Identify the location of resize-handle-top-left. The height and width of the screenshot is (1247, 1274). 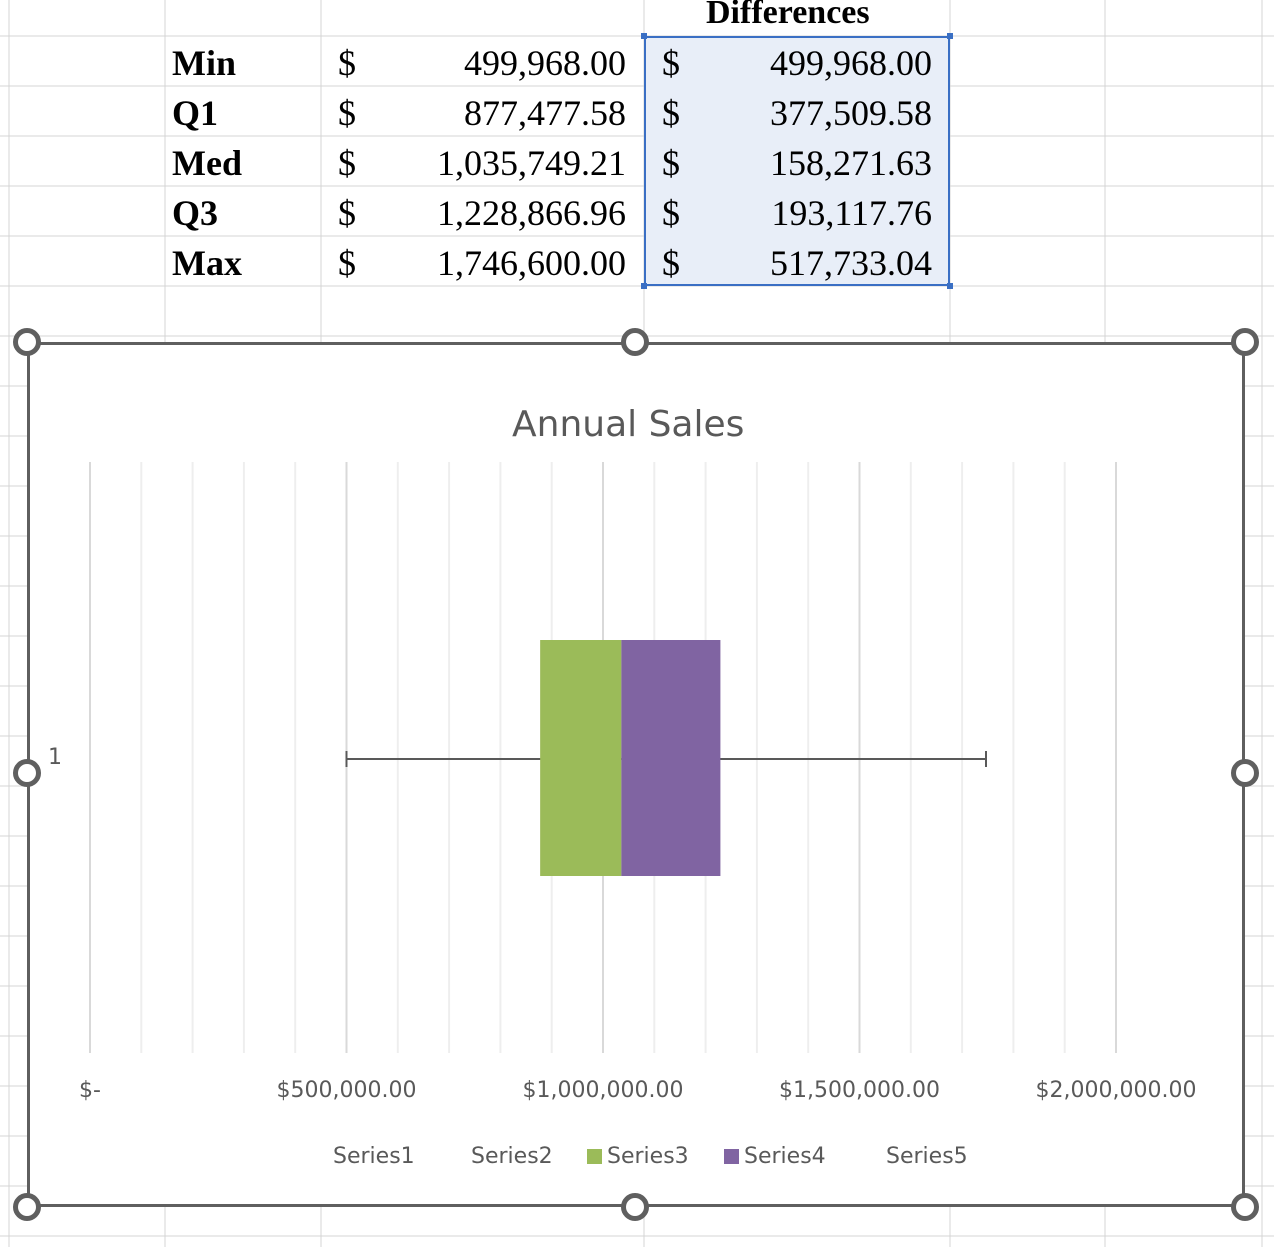
(27, 342).